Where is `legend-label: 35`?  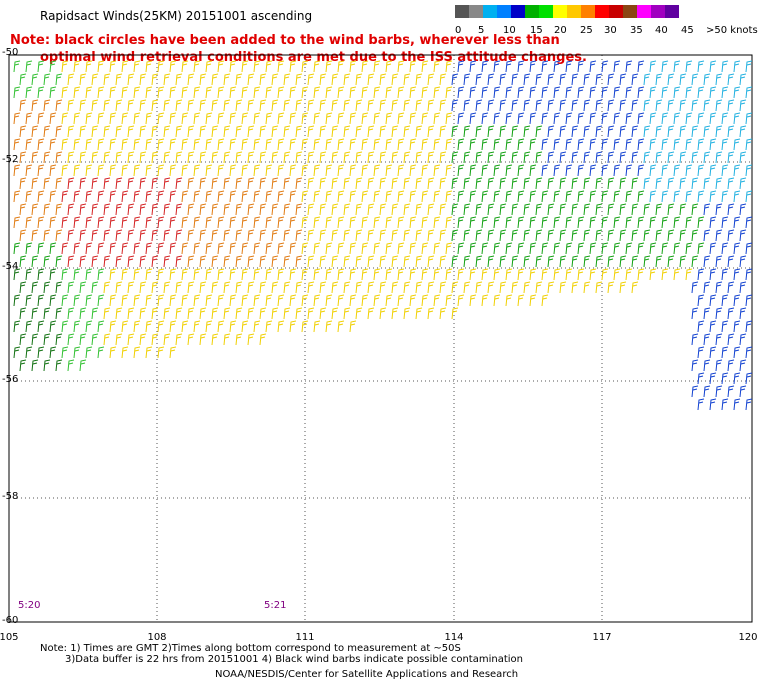
legend-label: 35 is located at coordinates (636, 30).